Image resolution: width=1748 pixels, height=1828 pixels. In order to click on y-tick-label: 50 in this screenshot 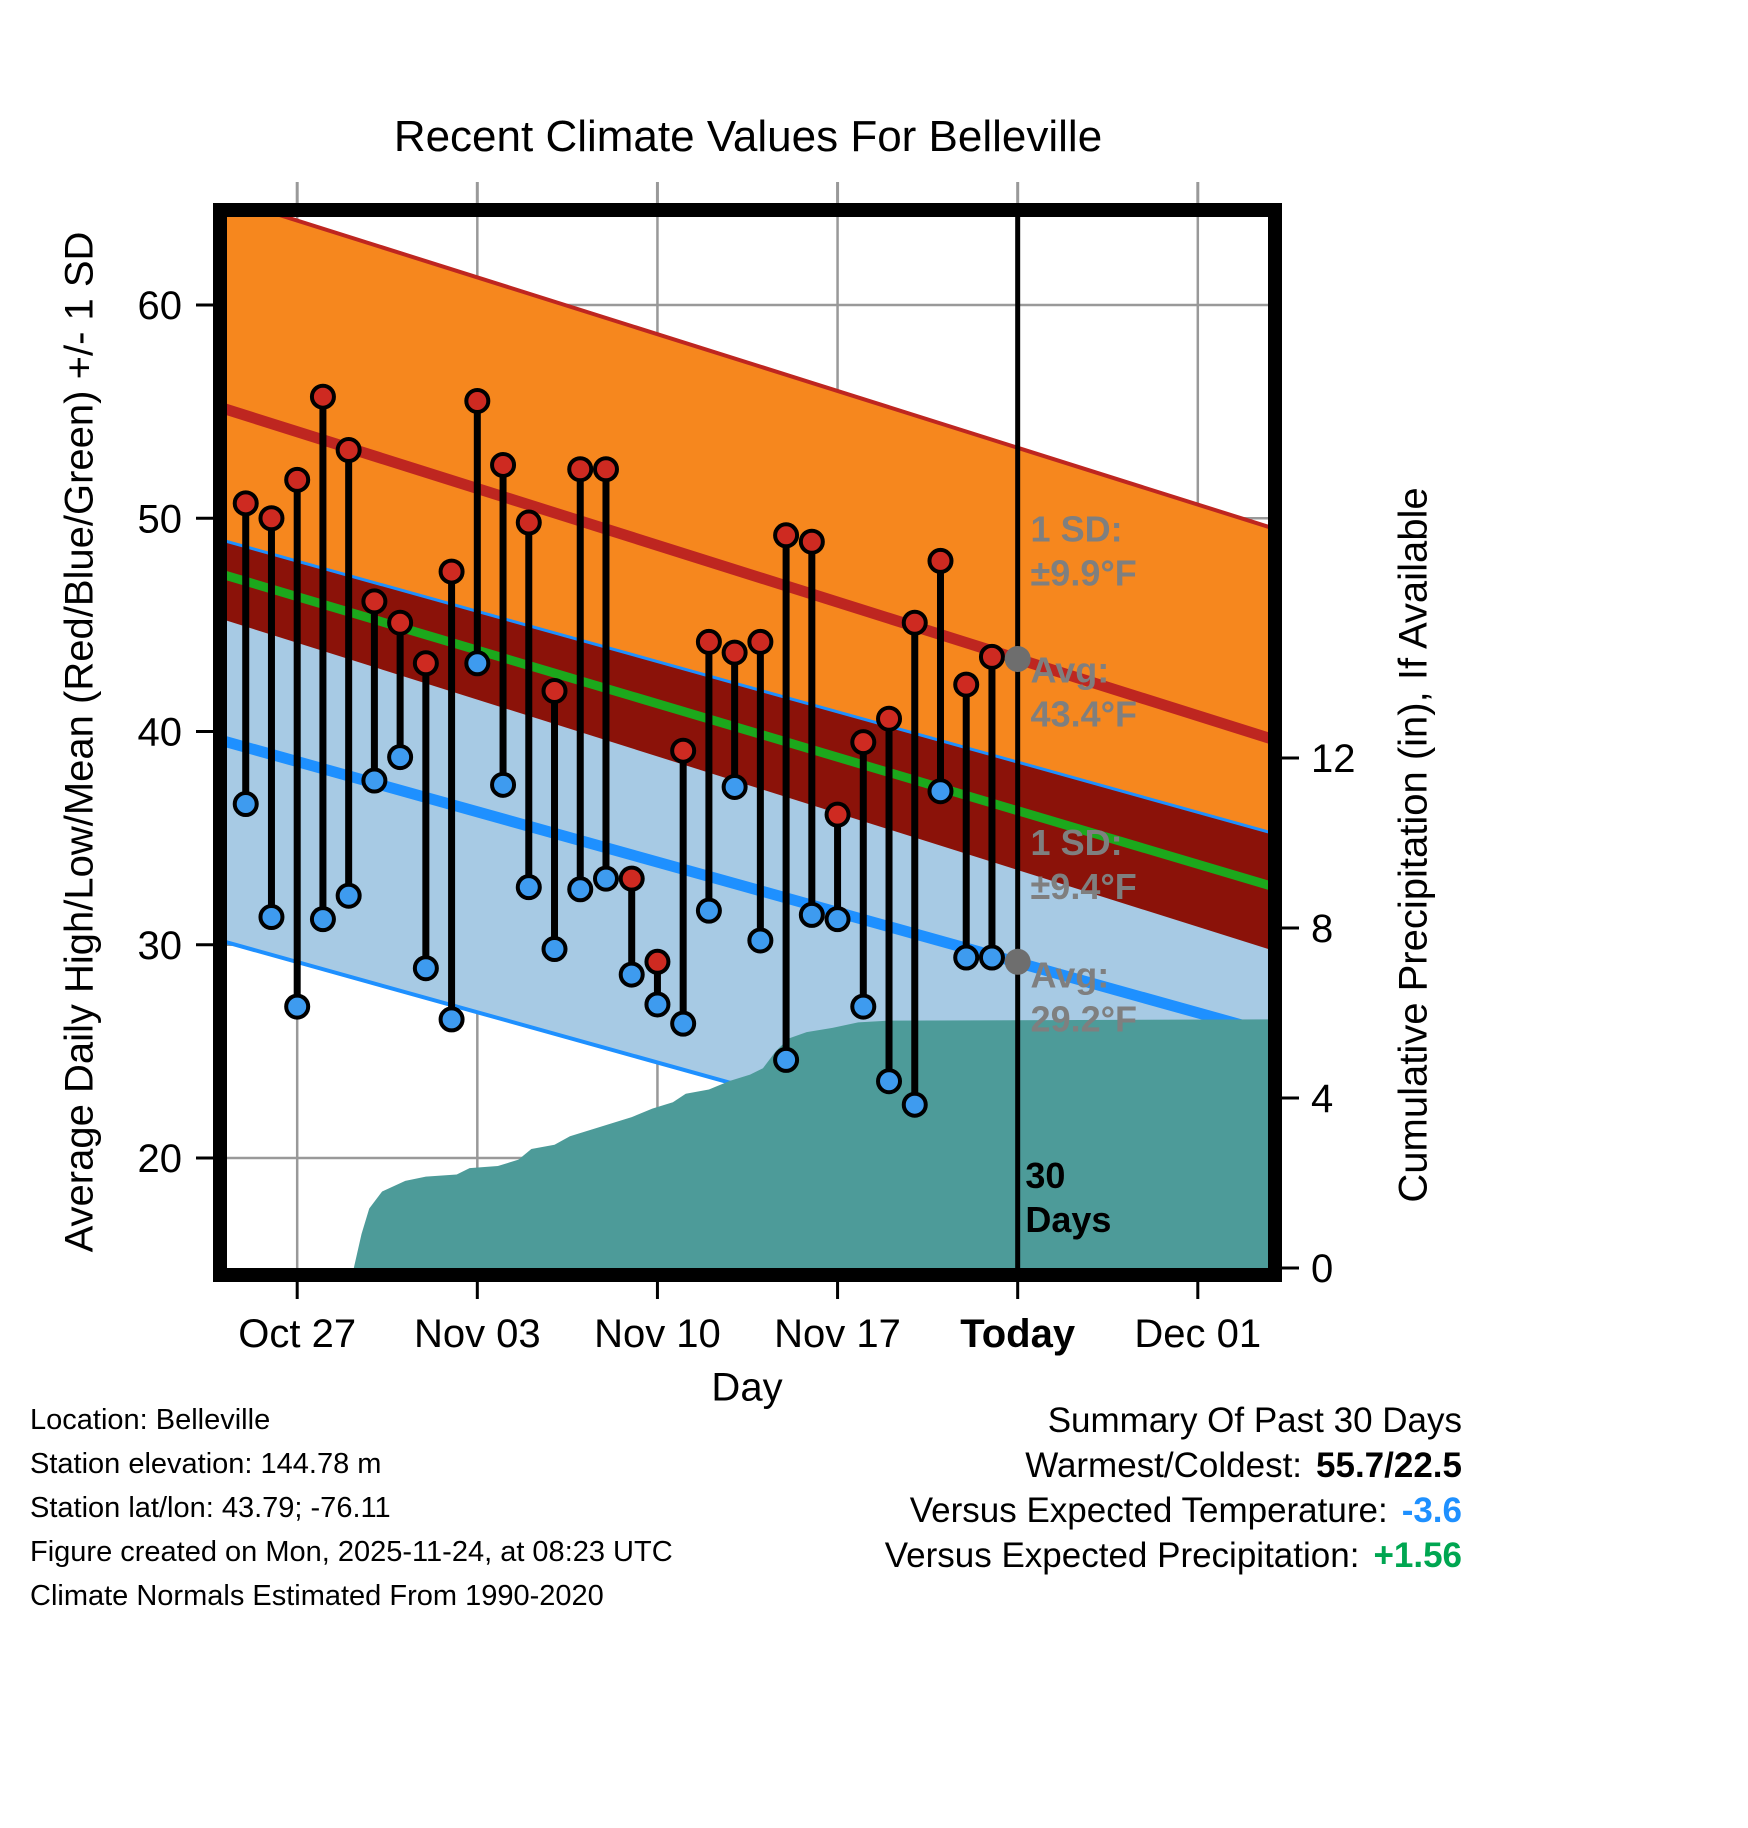, I will do `click(160, 519)`.